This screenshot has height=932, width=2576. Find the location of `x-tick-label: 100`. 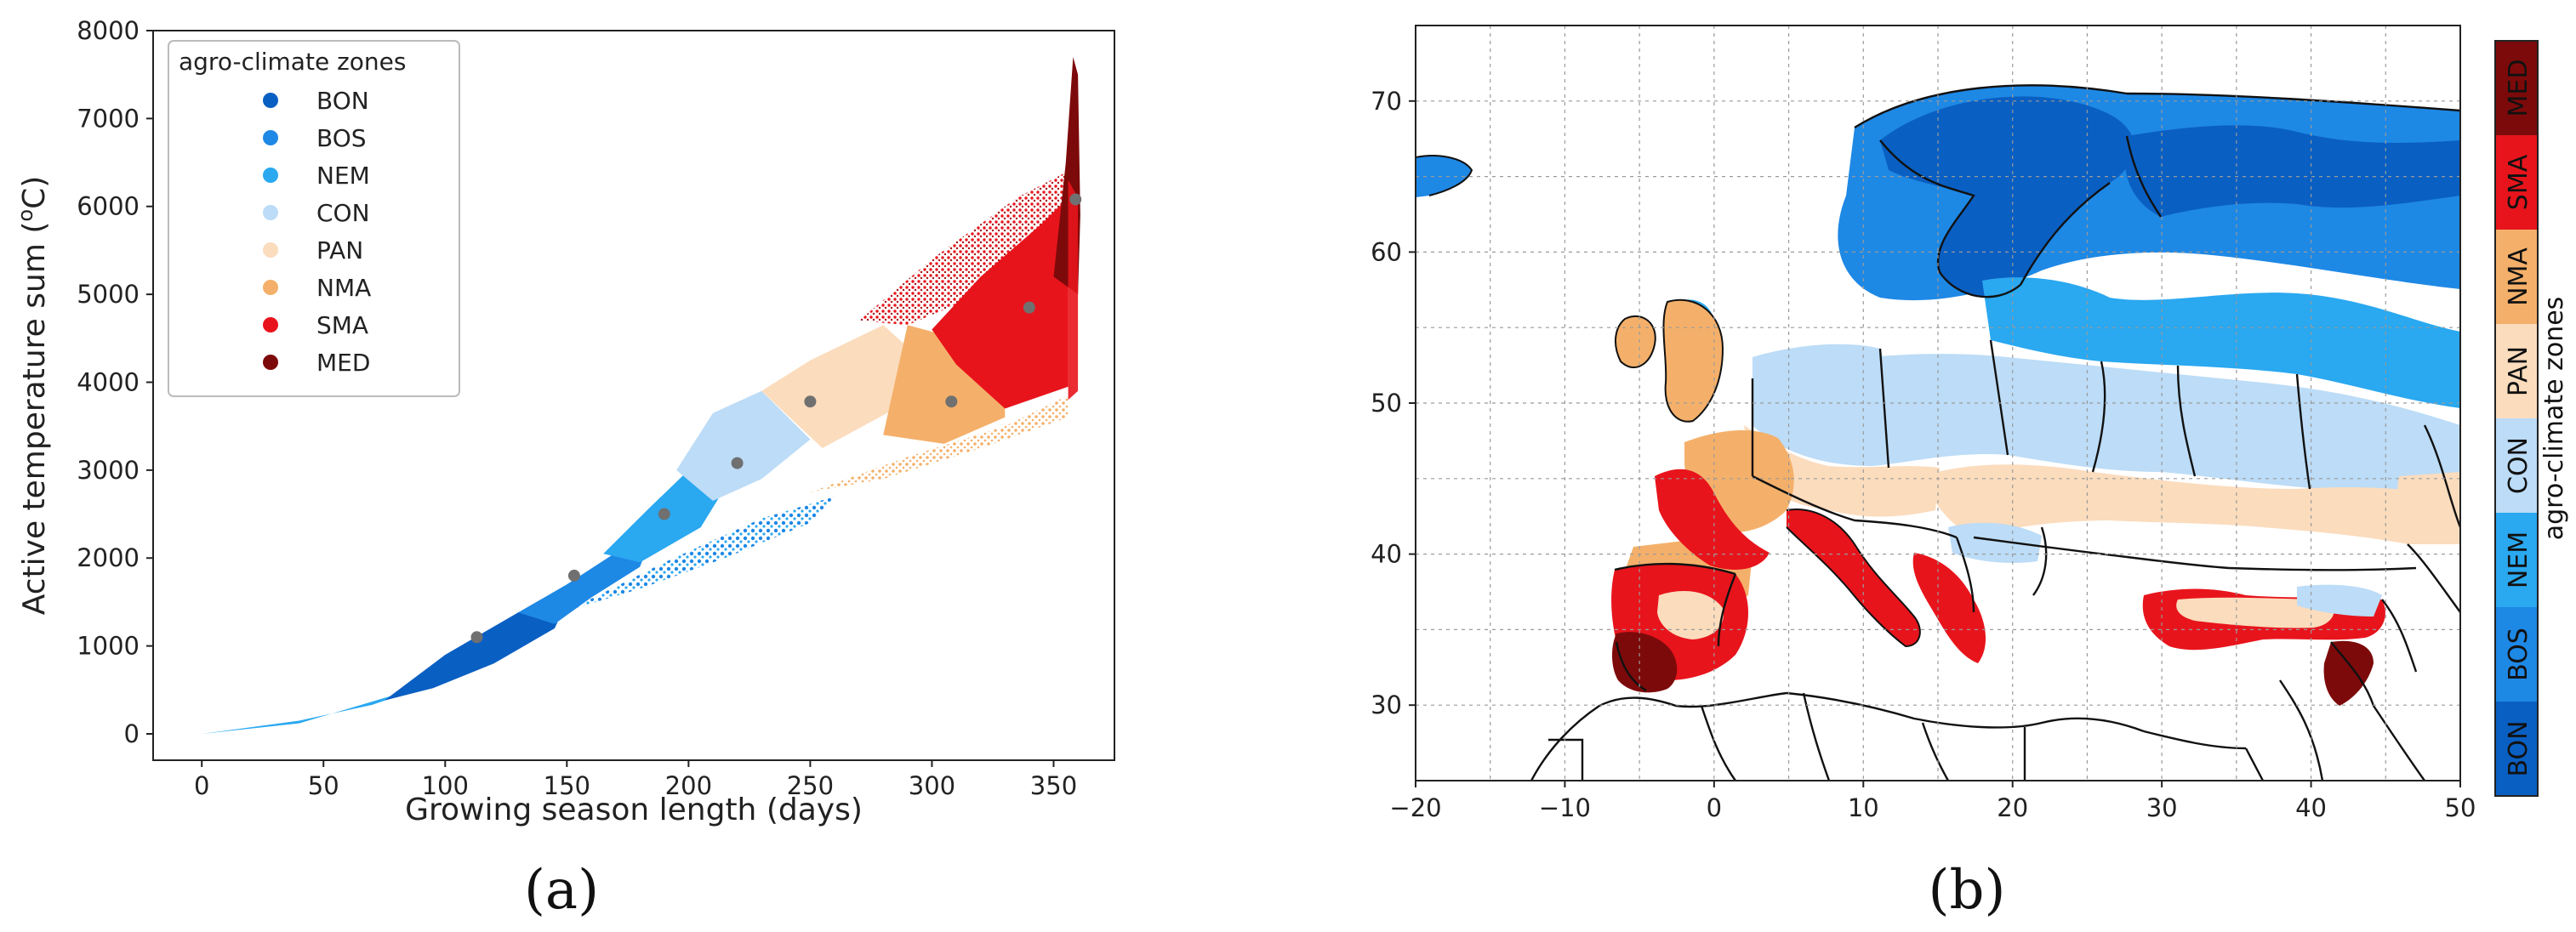

x-tick-label: 100 is located at coordinates (445, 785).